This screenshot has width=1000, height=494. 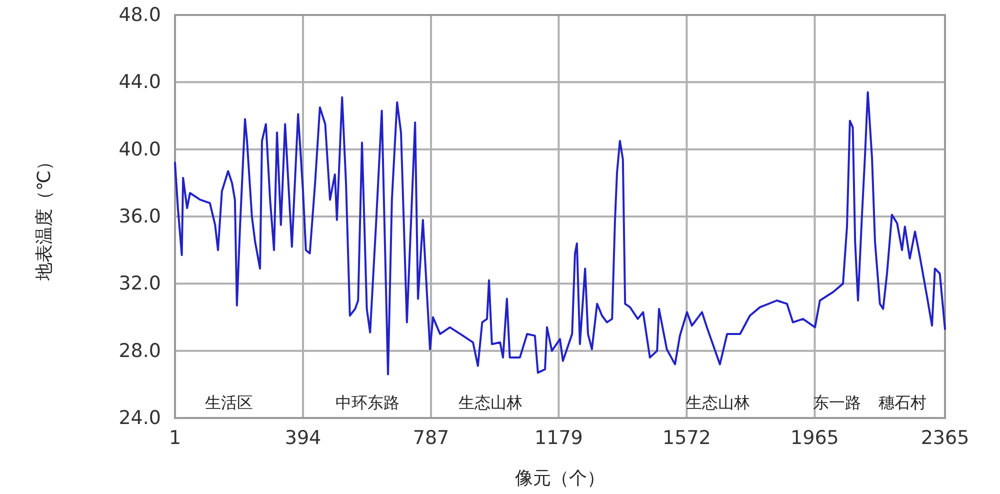 I want to click on y-tick-label: 28.0, so click(x=139, y=351).